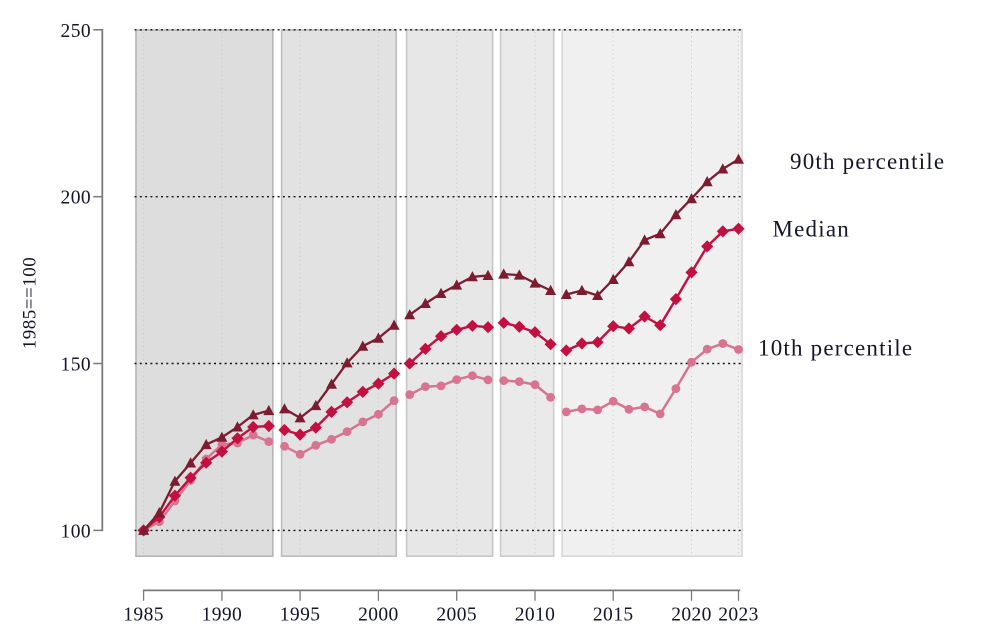 Image resolution: width=984 pixels, height=636 pixels. Describe the element at coordinates (691, 615) in the screenshot. I see `svg-text: 2020` at that location.